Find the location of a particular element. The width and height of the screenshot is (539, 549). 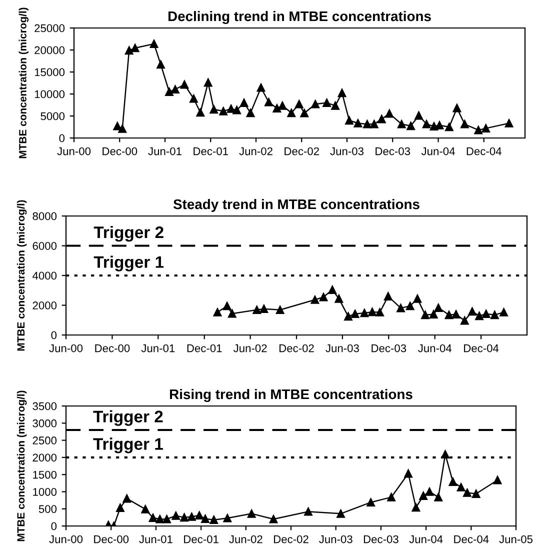

y-tick-label: 25000 is located at coordinates (49, 28).